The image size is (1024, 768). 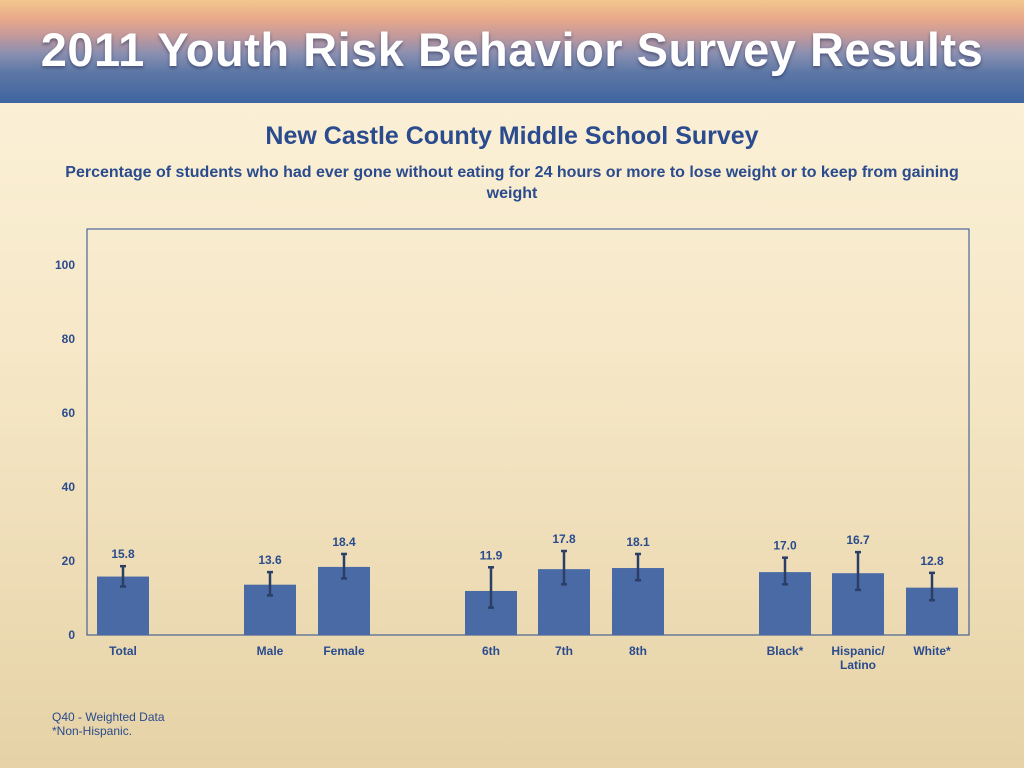 I want to click on category-label-black: Black*, so click(x=785, y=651).